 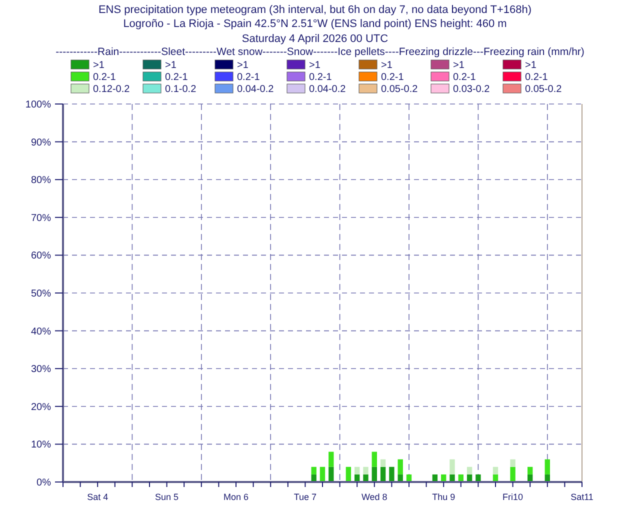 I want to click on legend-label: 0.12-0.2, so click(x=111, y=89).